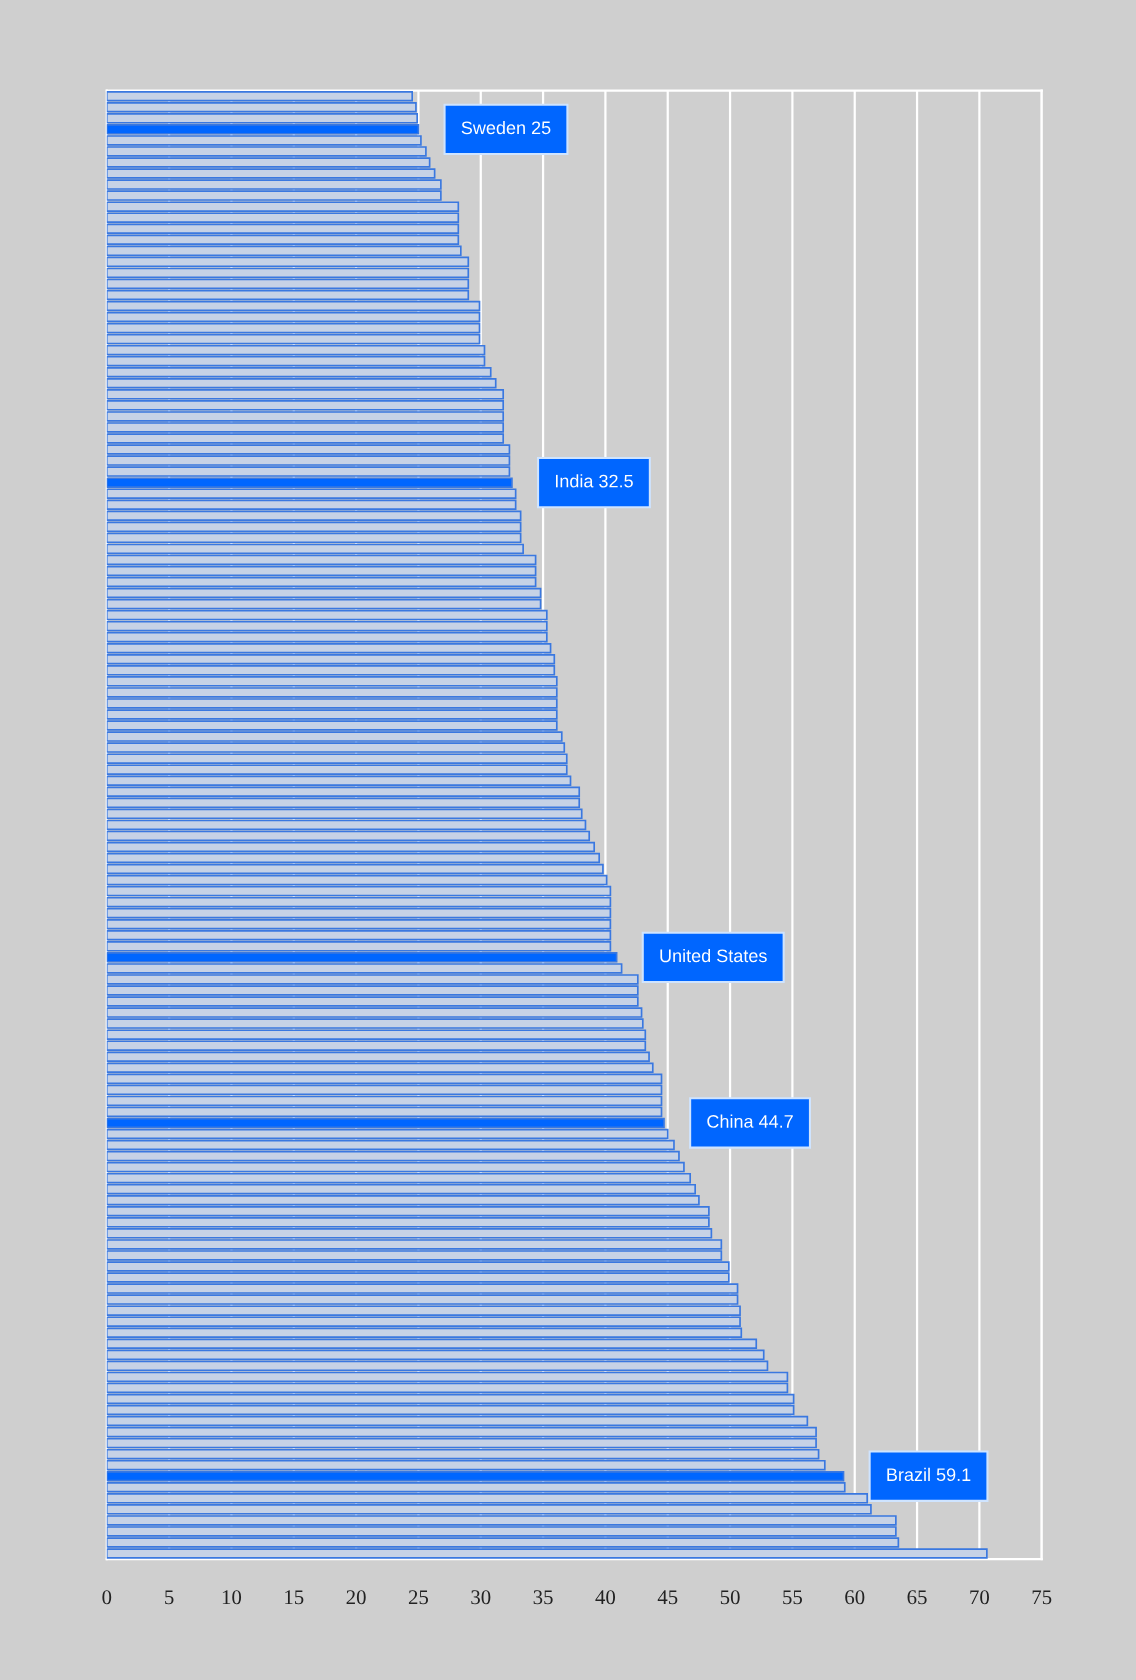  I want to click on x-tick-label: 5, so click(169, 1597).